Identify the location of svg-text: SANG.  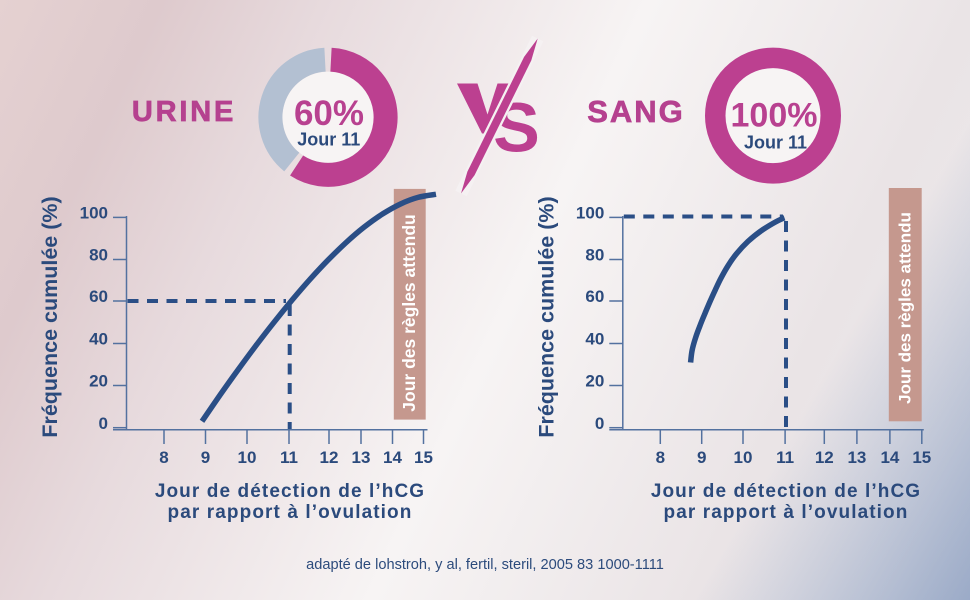
(636, 111).